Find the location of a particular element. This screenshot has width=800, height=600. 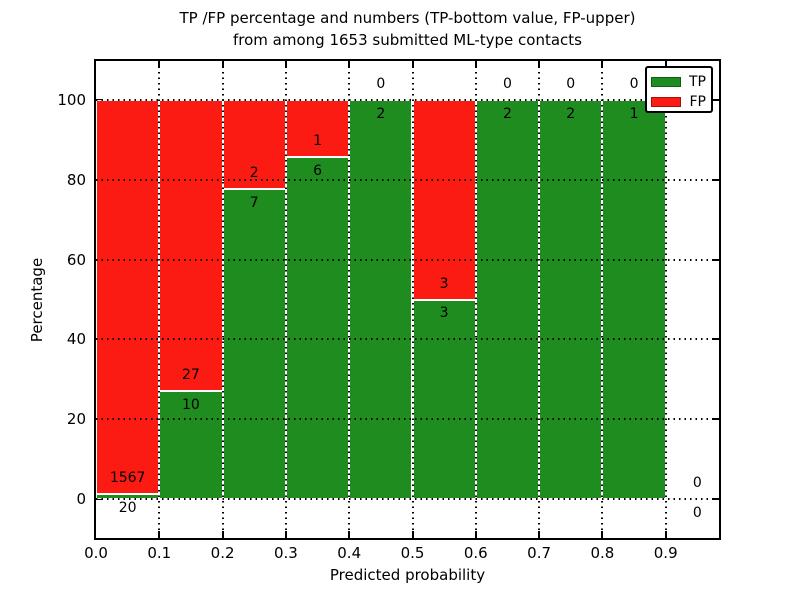

legend-label-tp: TP is located at coordinates (697, 81).